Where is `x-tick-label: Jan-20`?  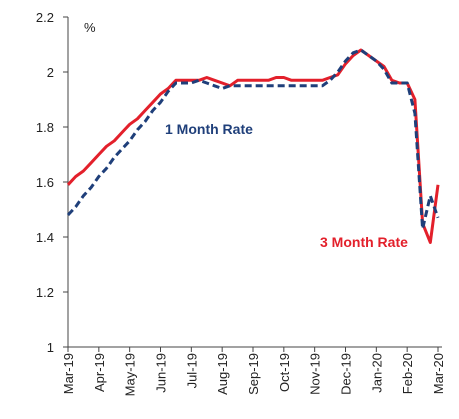
x-tick-label: Jan-20 is located at coordinates (376, 373).